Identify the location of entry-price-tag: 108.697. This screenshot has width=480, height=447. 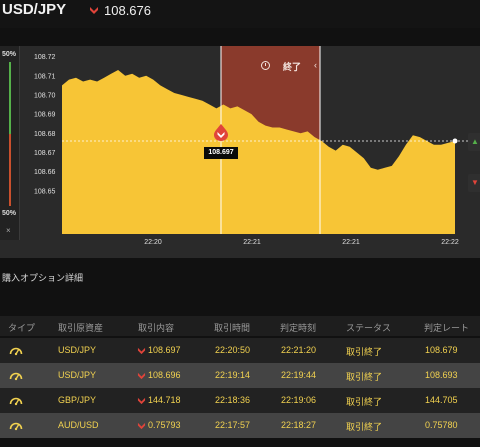
(221, 153).